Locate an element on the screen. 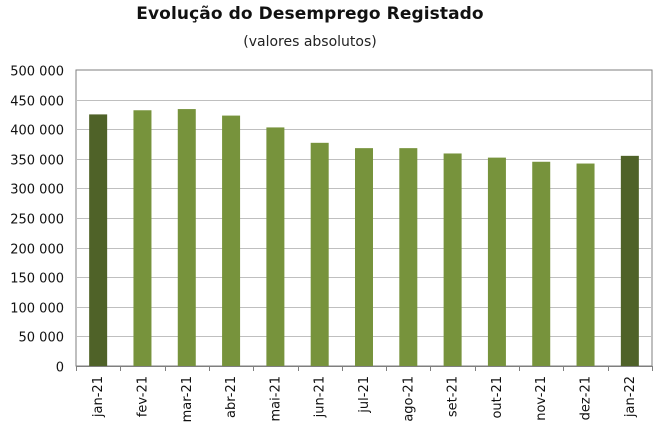 This screenshot has width=662, height=431. chart-subtitle: (valores absolutos) is located at coordinates (310, 42).